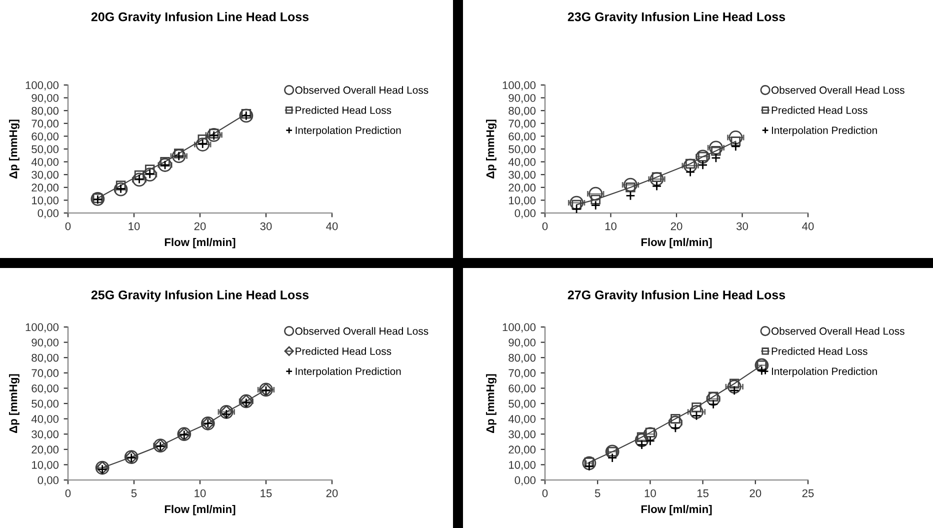 This screenshot has width=933, height=528. Describe the element at coordinates (808, 493) in the screenshot. I see `x-tick-label: 25` at that location.